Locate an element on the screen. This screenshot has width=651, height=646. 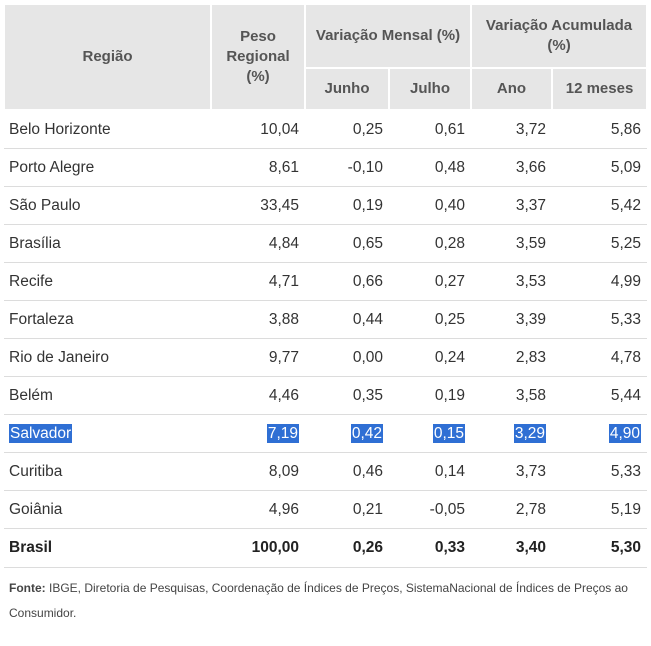
selected-text: 0,42 is located at coordinates (366, 433).